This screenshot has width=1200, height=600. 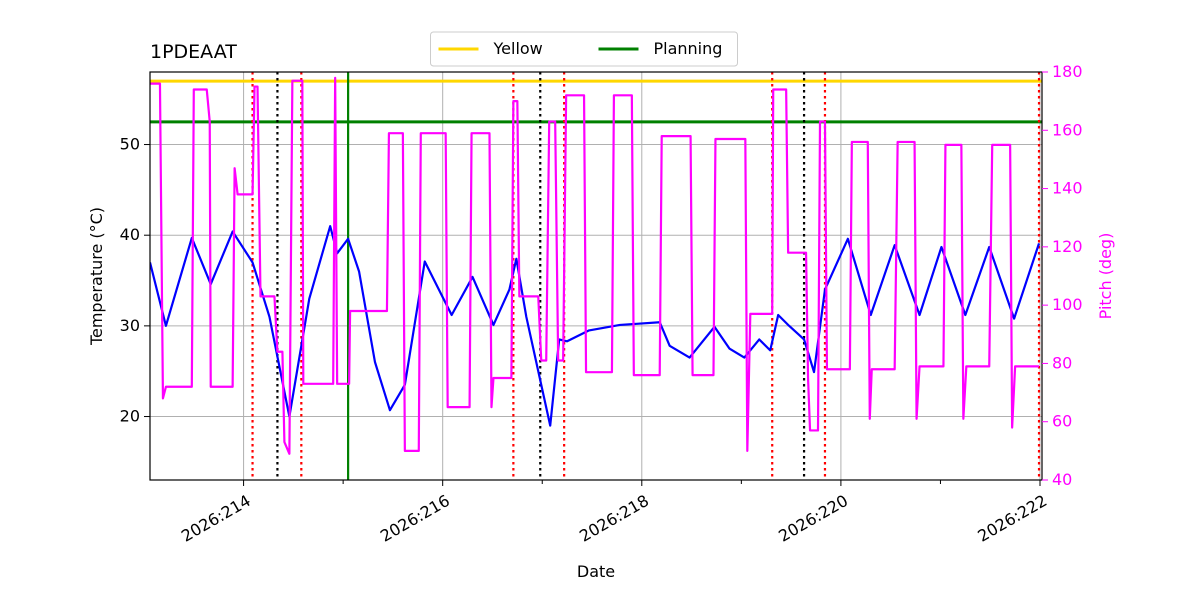 I want to click on chart-title: 1PDEAAT, so click(x=193, y=52).